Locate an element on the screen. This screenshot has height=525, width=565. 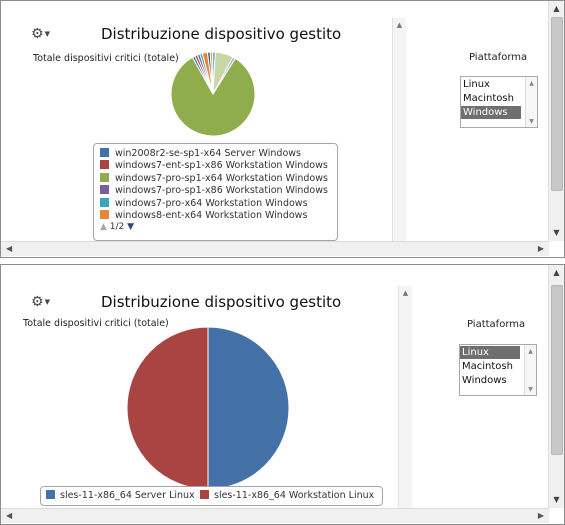
legend-pager: ▲ 1/2 ▼ is located at coordinates (117, 227).